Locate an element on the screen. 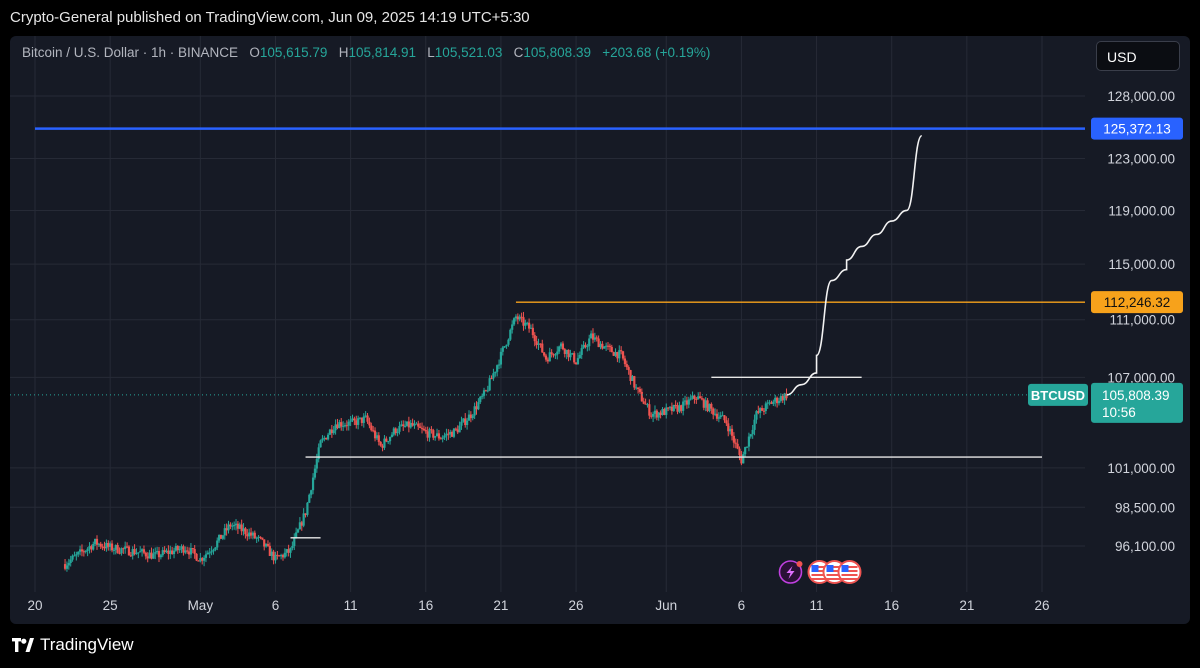 This screenshot has height=668, width=1200. event-icons is located at coordinates (820, 572).